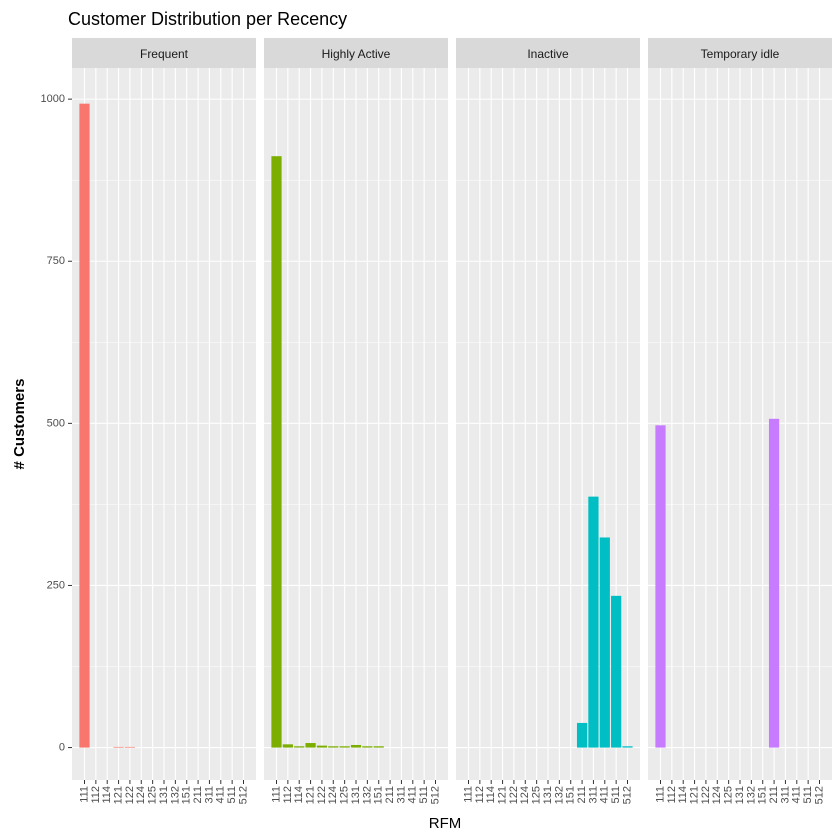 The height and width of the screenshot is (840, 840). Describe the element at coordinates (19, 424) in the screenshot. I see `y-axis-label: # Customers` at that location.